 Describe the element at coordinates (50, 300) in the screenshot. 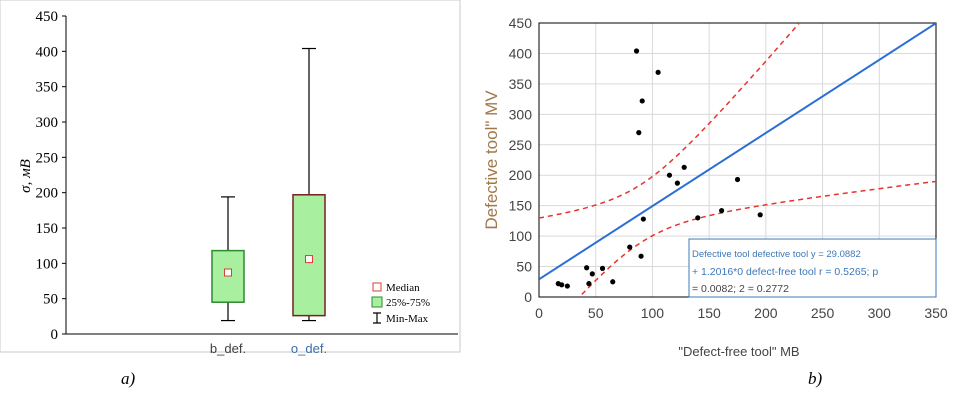

I see `a-y-tick-label: 50` at that location.